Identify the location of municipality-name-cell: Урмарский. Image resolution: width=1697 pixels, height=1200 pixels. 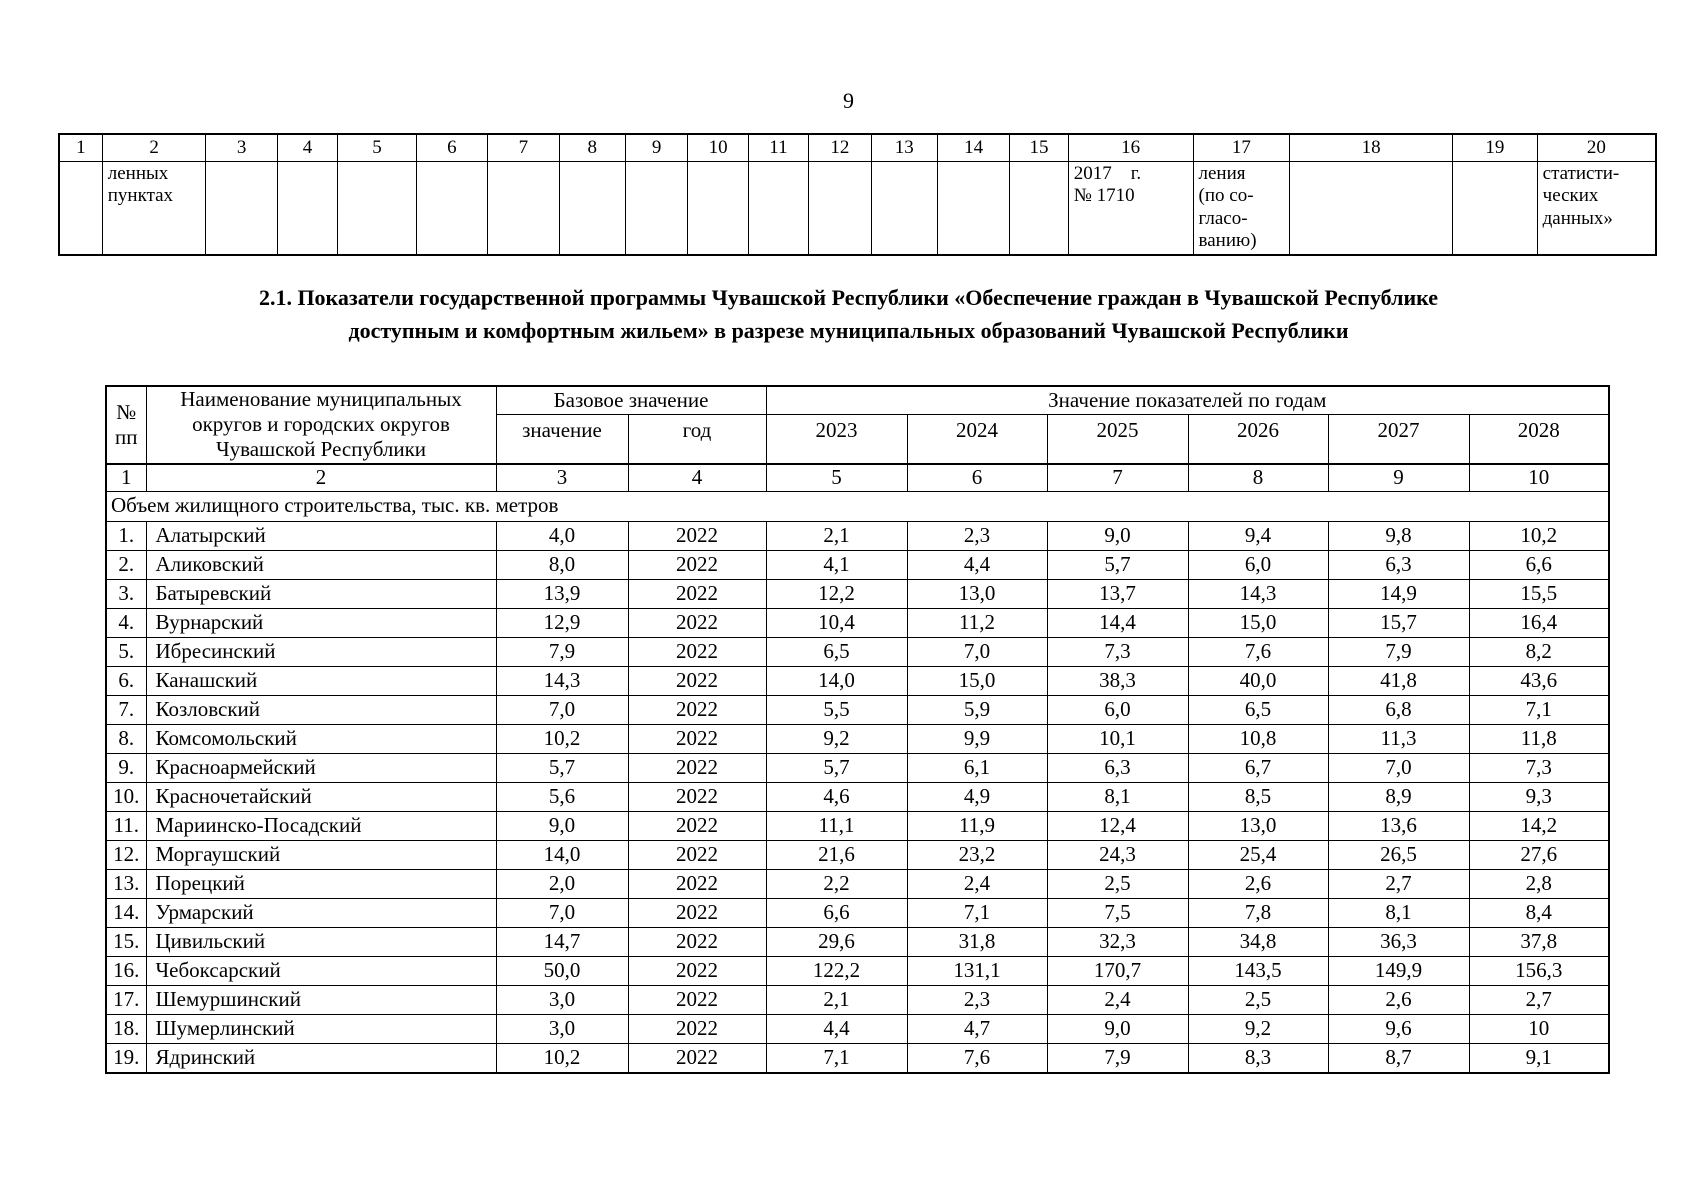
(321, 912).